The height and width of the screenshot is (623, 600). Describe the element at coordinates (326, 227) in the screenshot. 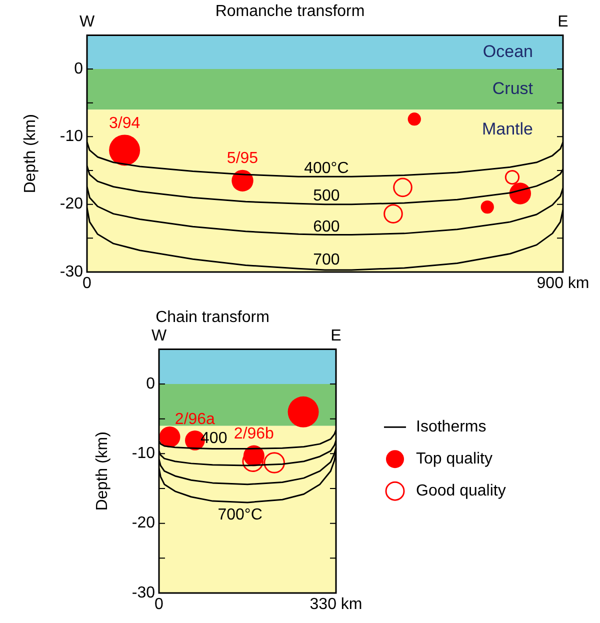

I see `annotation: 600` at that location.